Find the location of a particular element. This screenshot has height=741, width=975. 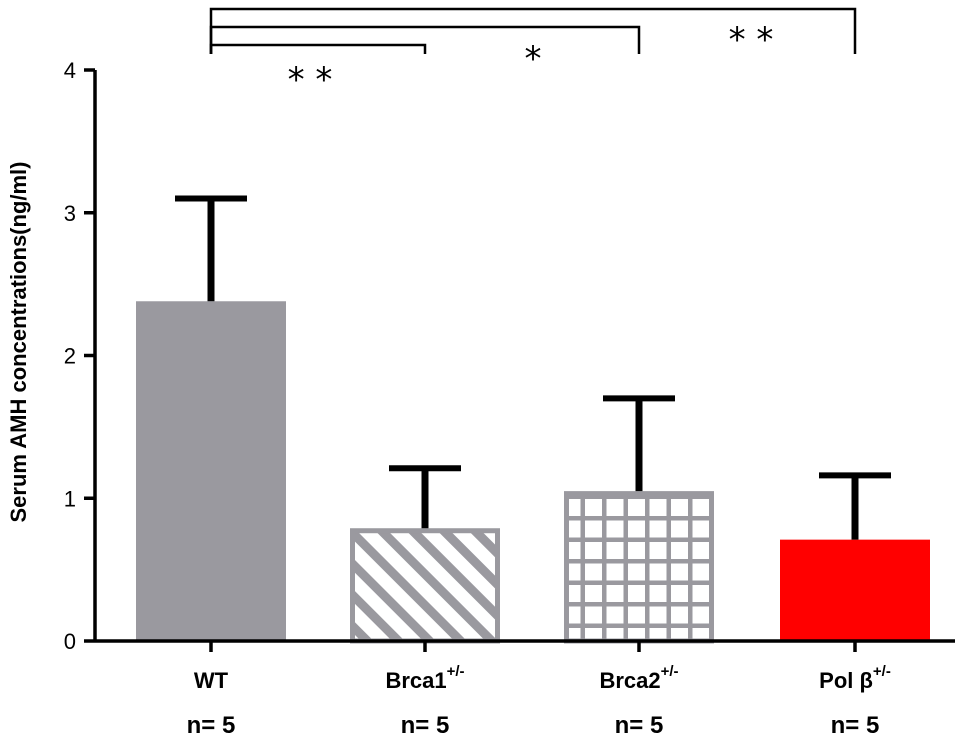

y-tick-label: 1 is located at coordinates (70, 498).